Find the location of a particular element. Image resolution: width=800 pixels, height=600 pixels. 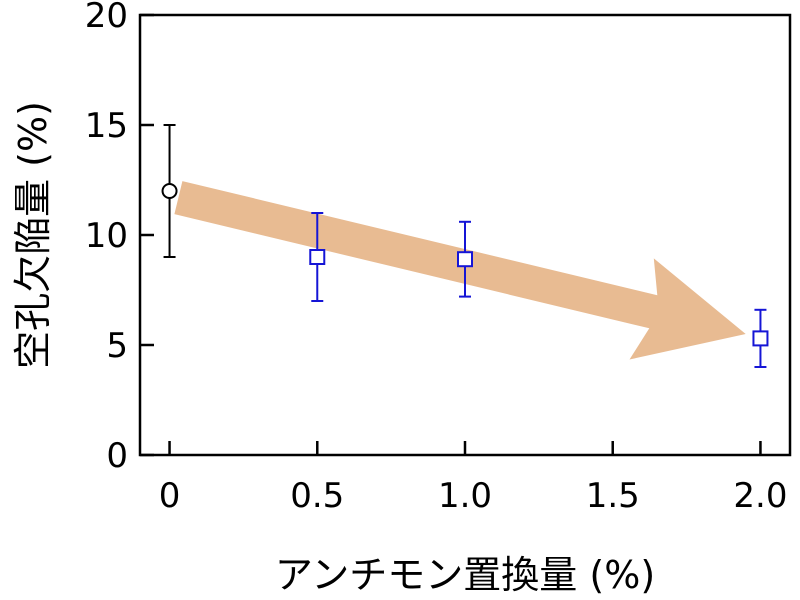

data-point-circle is located at coordinates (169, 191).